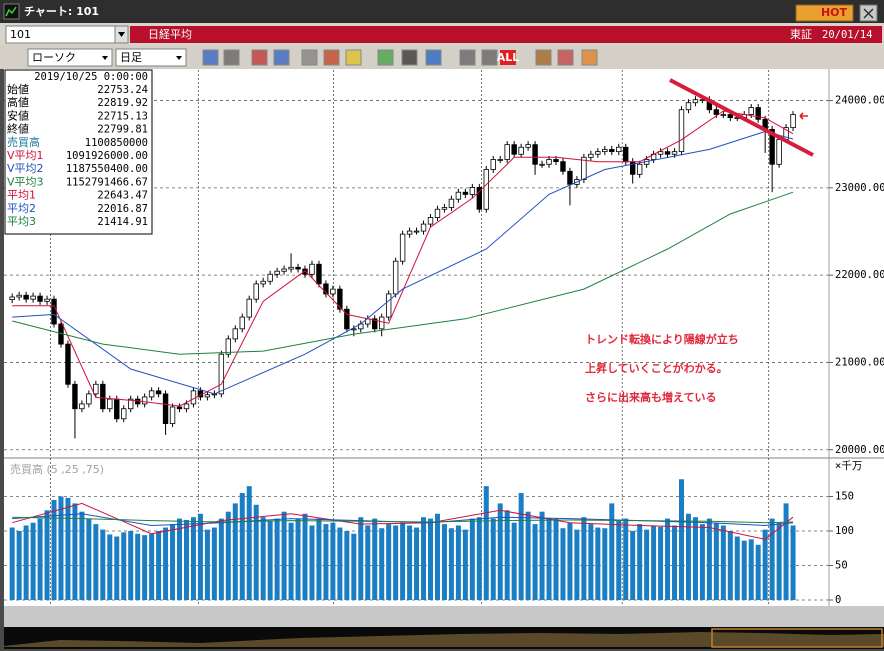 Image resolution: width=884 pixels, height=651 pixels. Describe the element at coordinates (797, 638) in the screenshot. I see `navigator-window` at that location.